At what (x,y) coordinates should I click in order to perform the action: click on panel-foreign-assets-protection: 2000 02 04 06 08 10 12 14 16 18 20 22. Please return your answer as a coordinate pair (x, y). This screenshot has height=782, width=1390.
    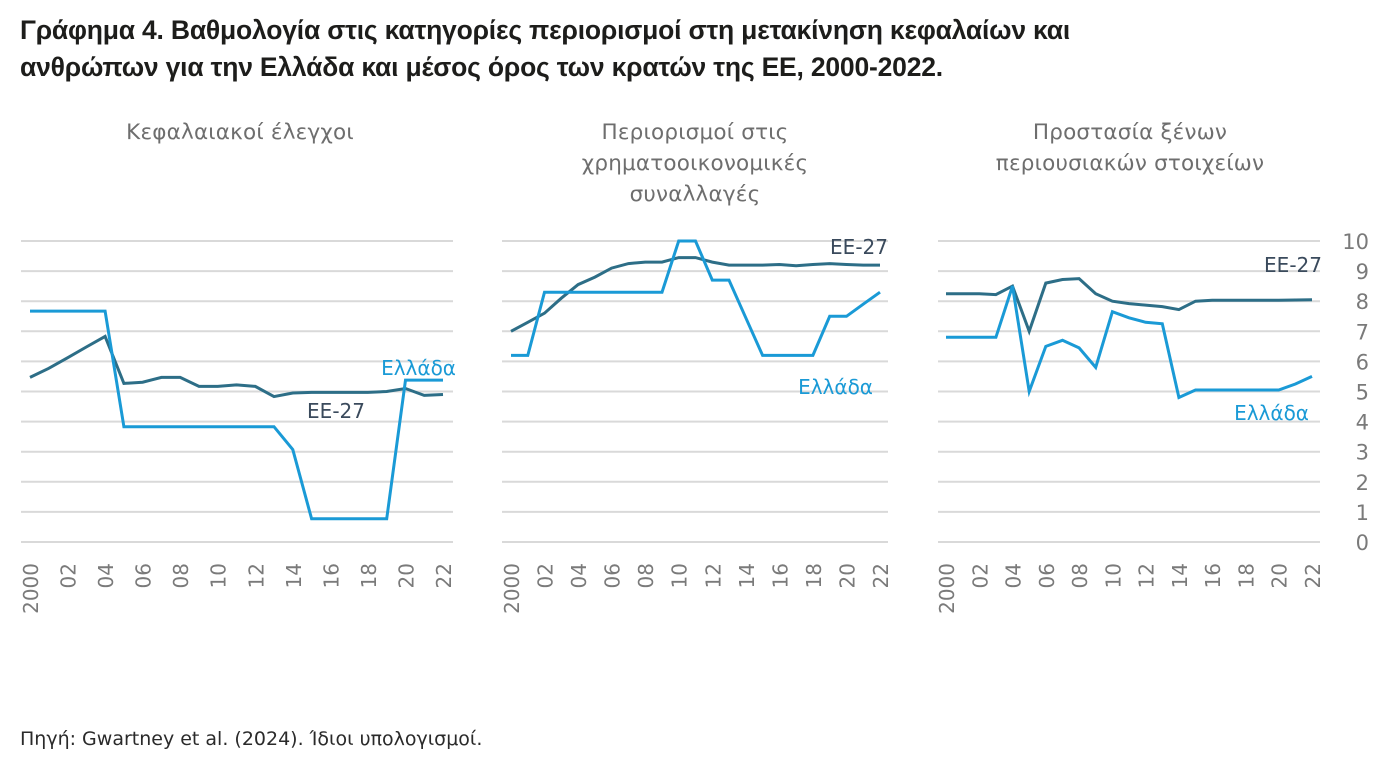
    Looking at the image, I should click on (1130, 427).